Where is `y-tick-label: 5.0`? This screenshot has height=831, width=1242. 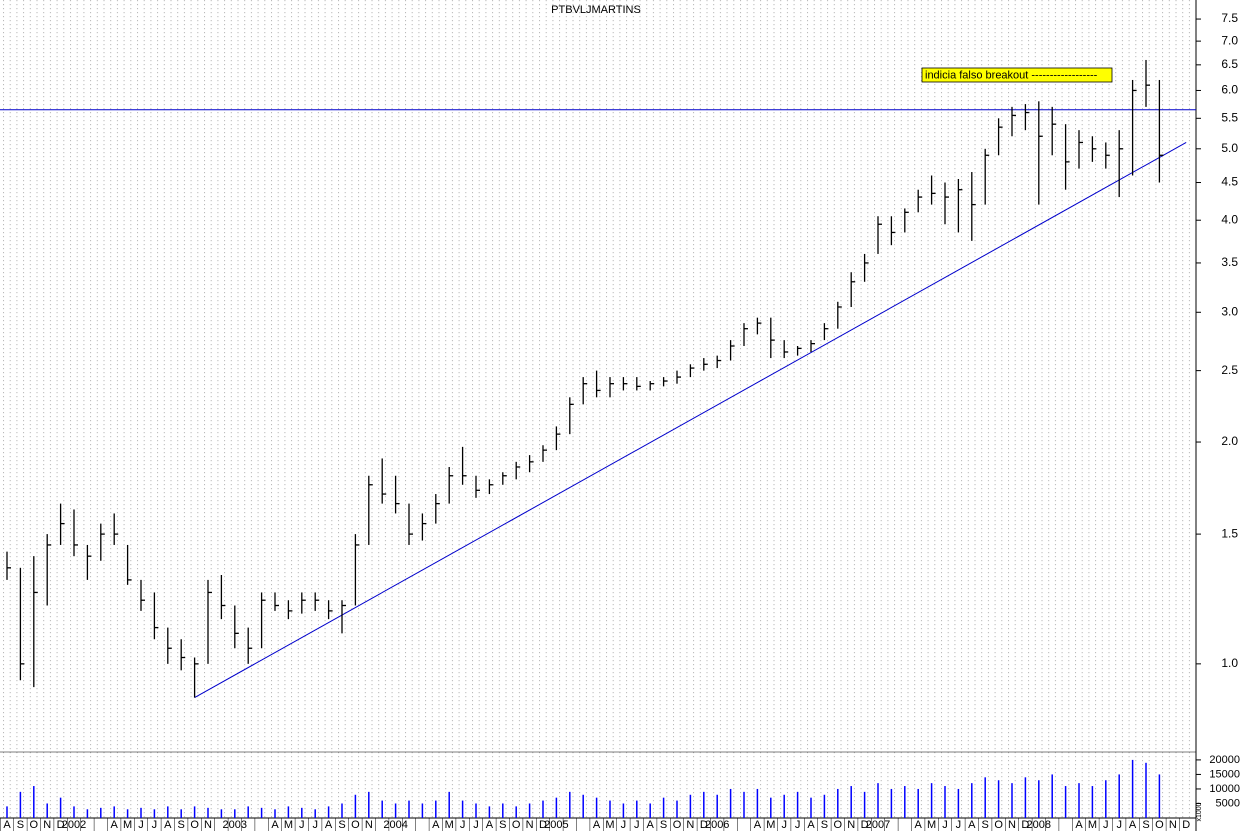 y-tick-label: 5.0 is located at coordinates (1229, 148).